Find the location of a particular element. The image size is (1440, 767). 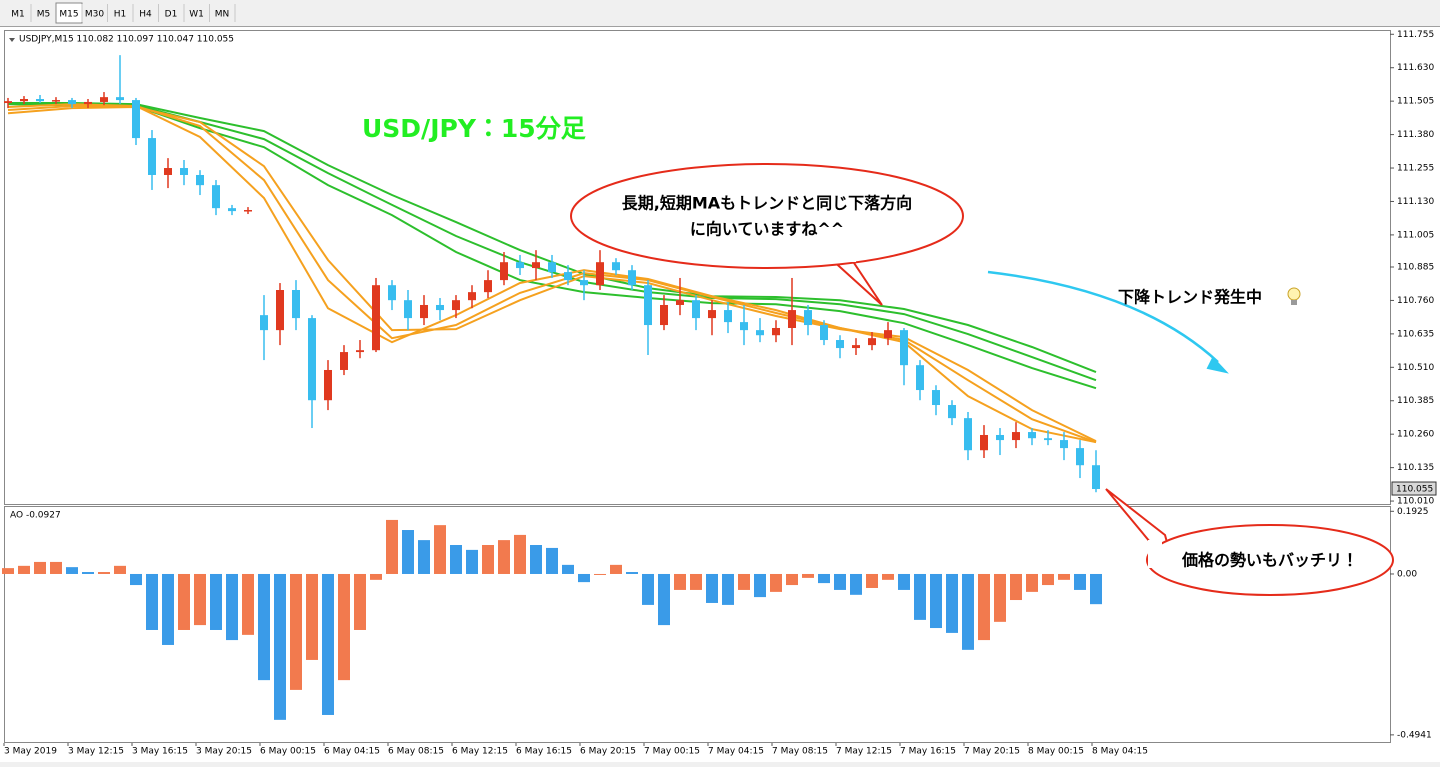

trend-arrow is located at coordinates (1103, 316).